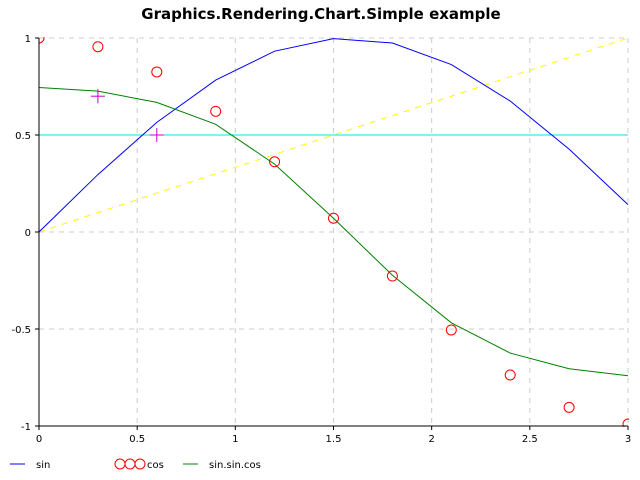  Describe the element at coordinates (21, 330) in the screenshot. I see `y-tick-label: -0.5` at that location.